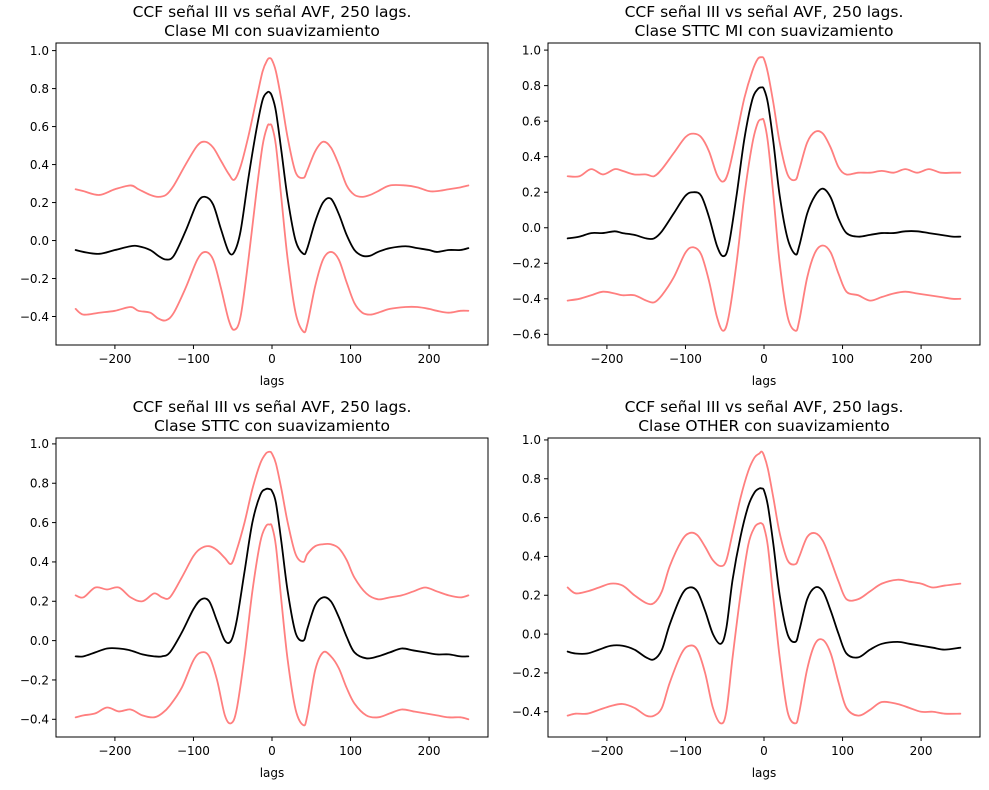 This screenshot has width=989, height=790. Describe the element at coordinates (526, 335) in the screenshot. I see `y-tick-label: −0.6` at that location.